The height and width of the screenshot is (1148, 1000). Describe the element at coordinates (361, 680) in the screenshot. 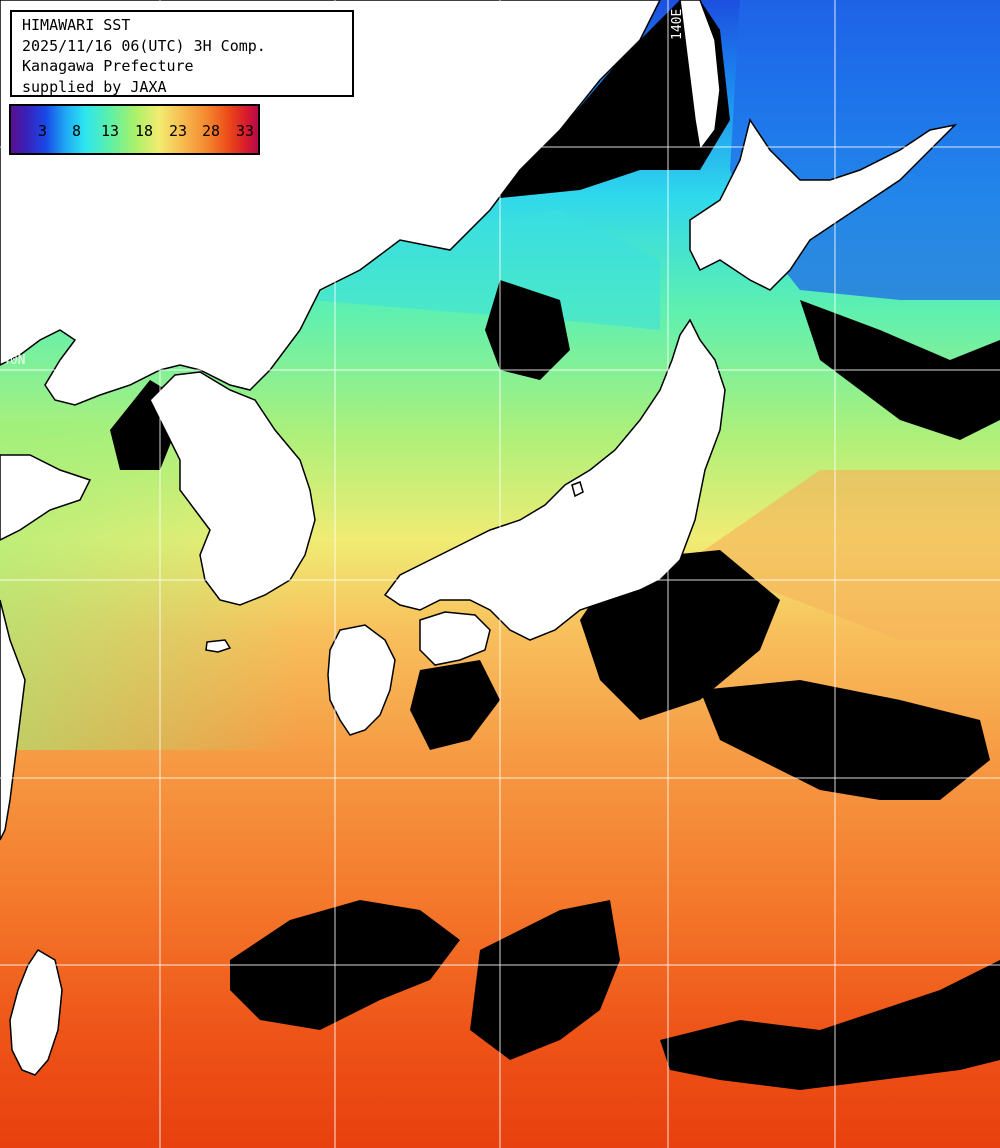

I see `land-kyushu` at that location.